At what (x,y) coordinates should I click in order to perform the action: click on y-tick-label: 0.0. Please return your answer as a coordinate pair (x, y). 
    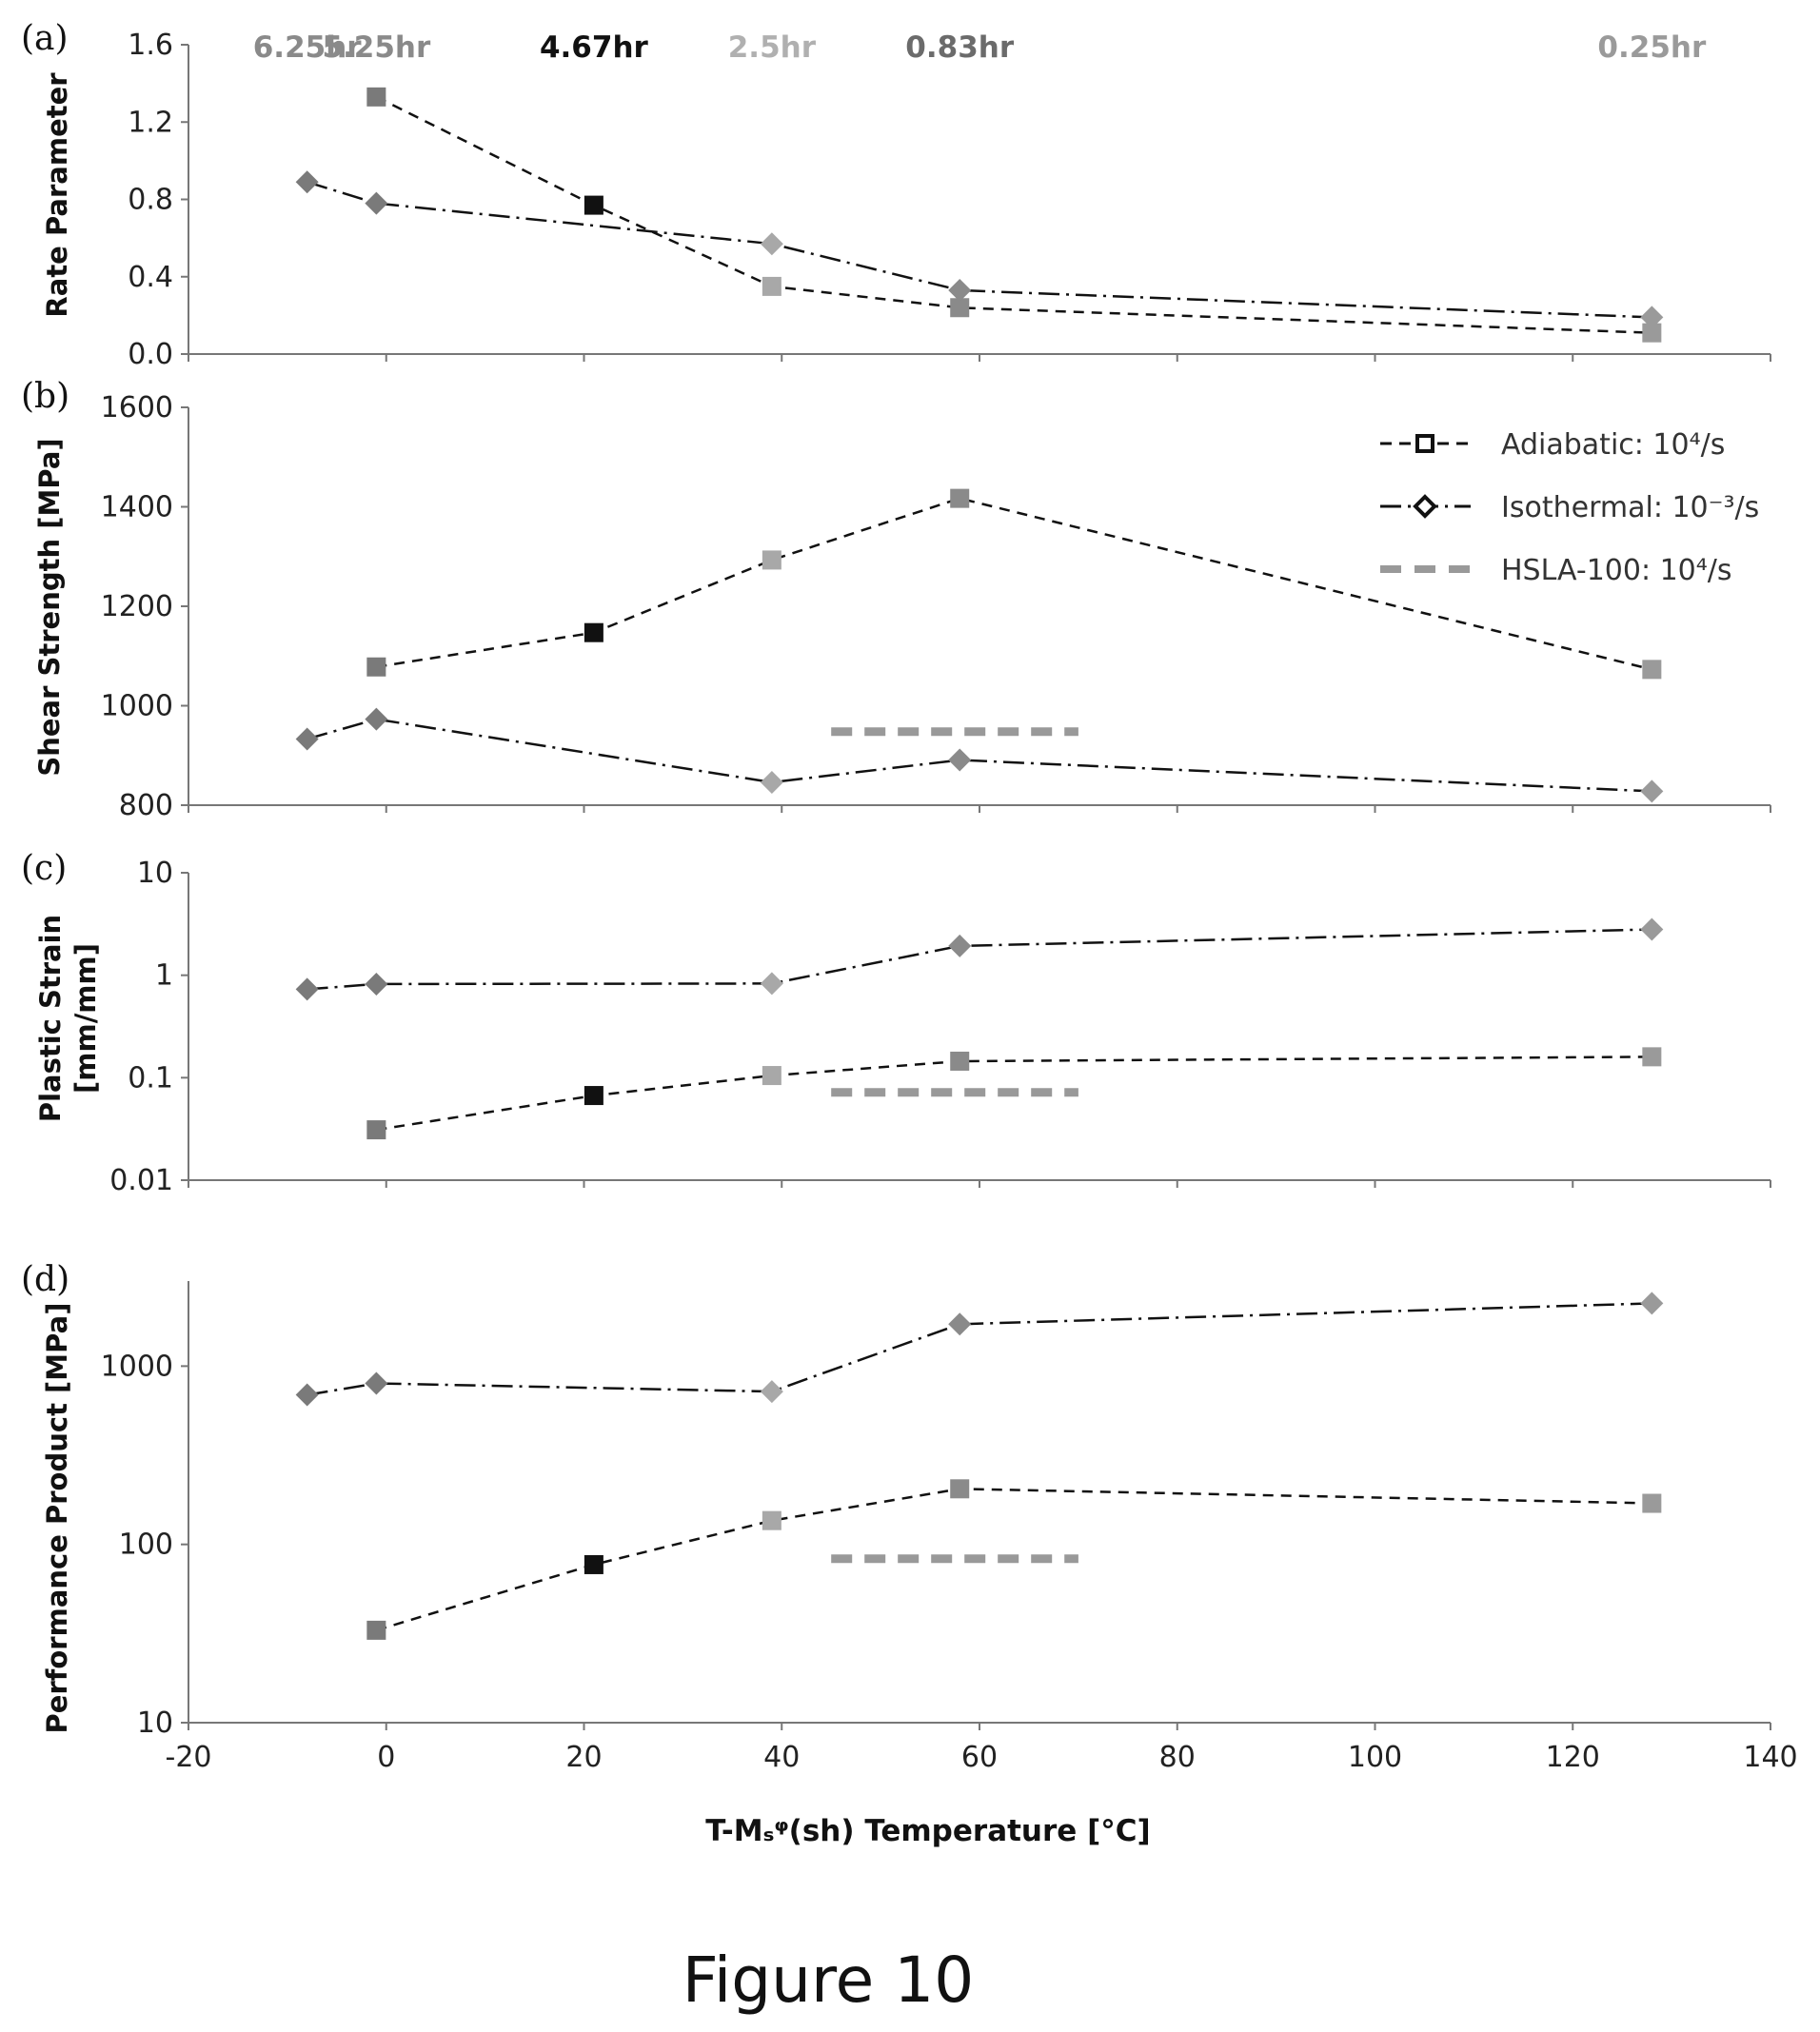
    Looking at the image, I should click on (150, 354).